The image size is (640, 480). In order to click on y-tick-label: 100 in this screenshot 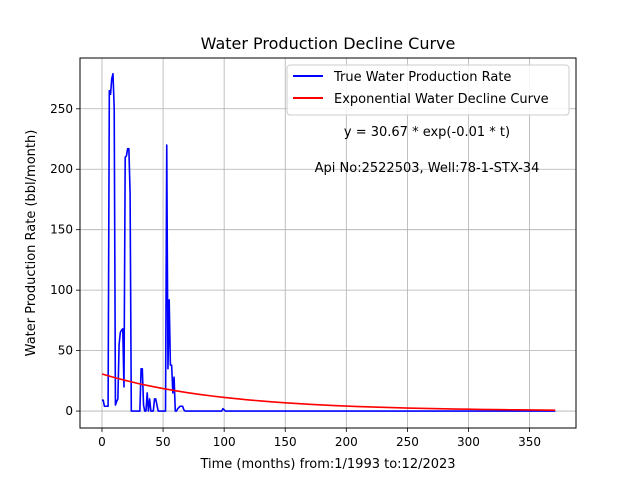, I will do `click(61, 290)`.